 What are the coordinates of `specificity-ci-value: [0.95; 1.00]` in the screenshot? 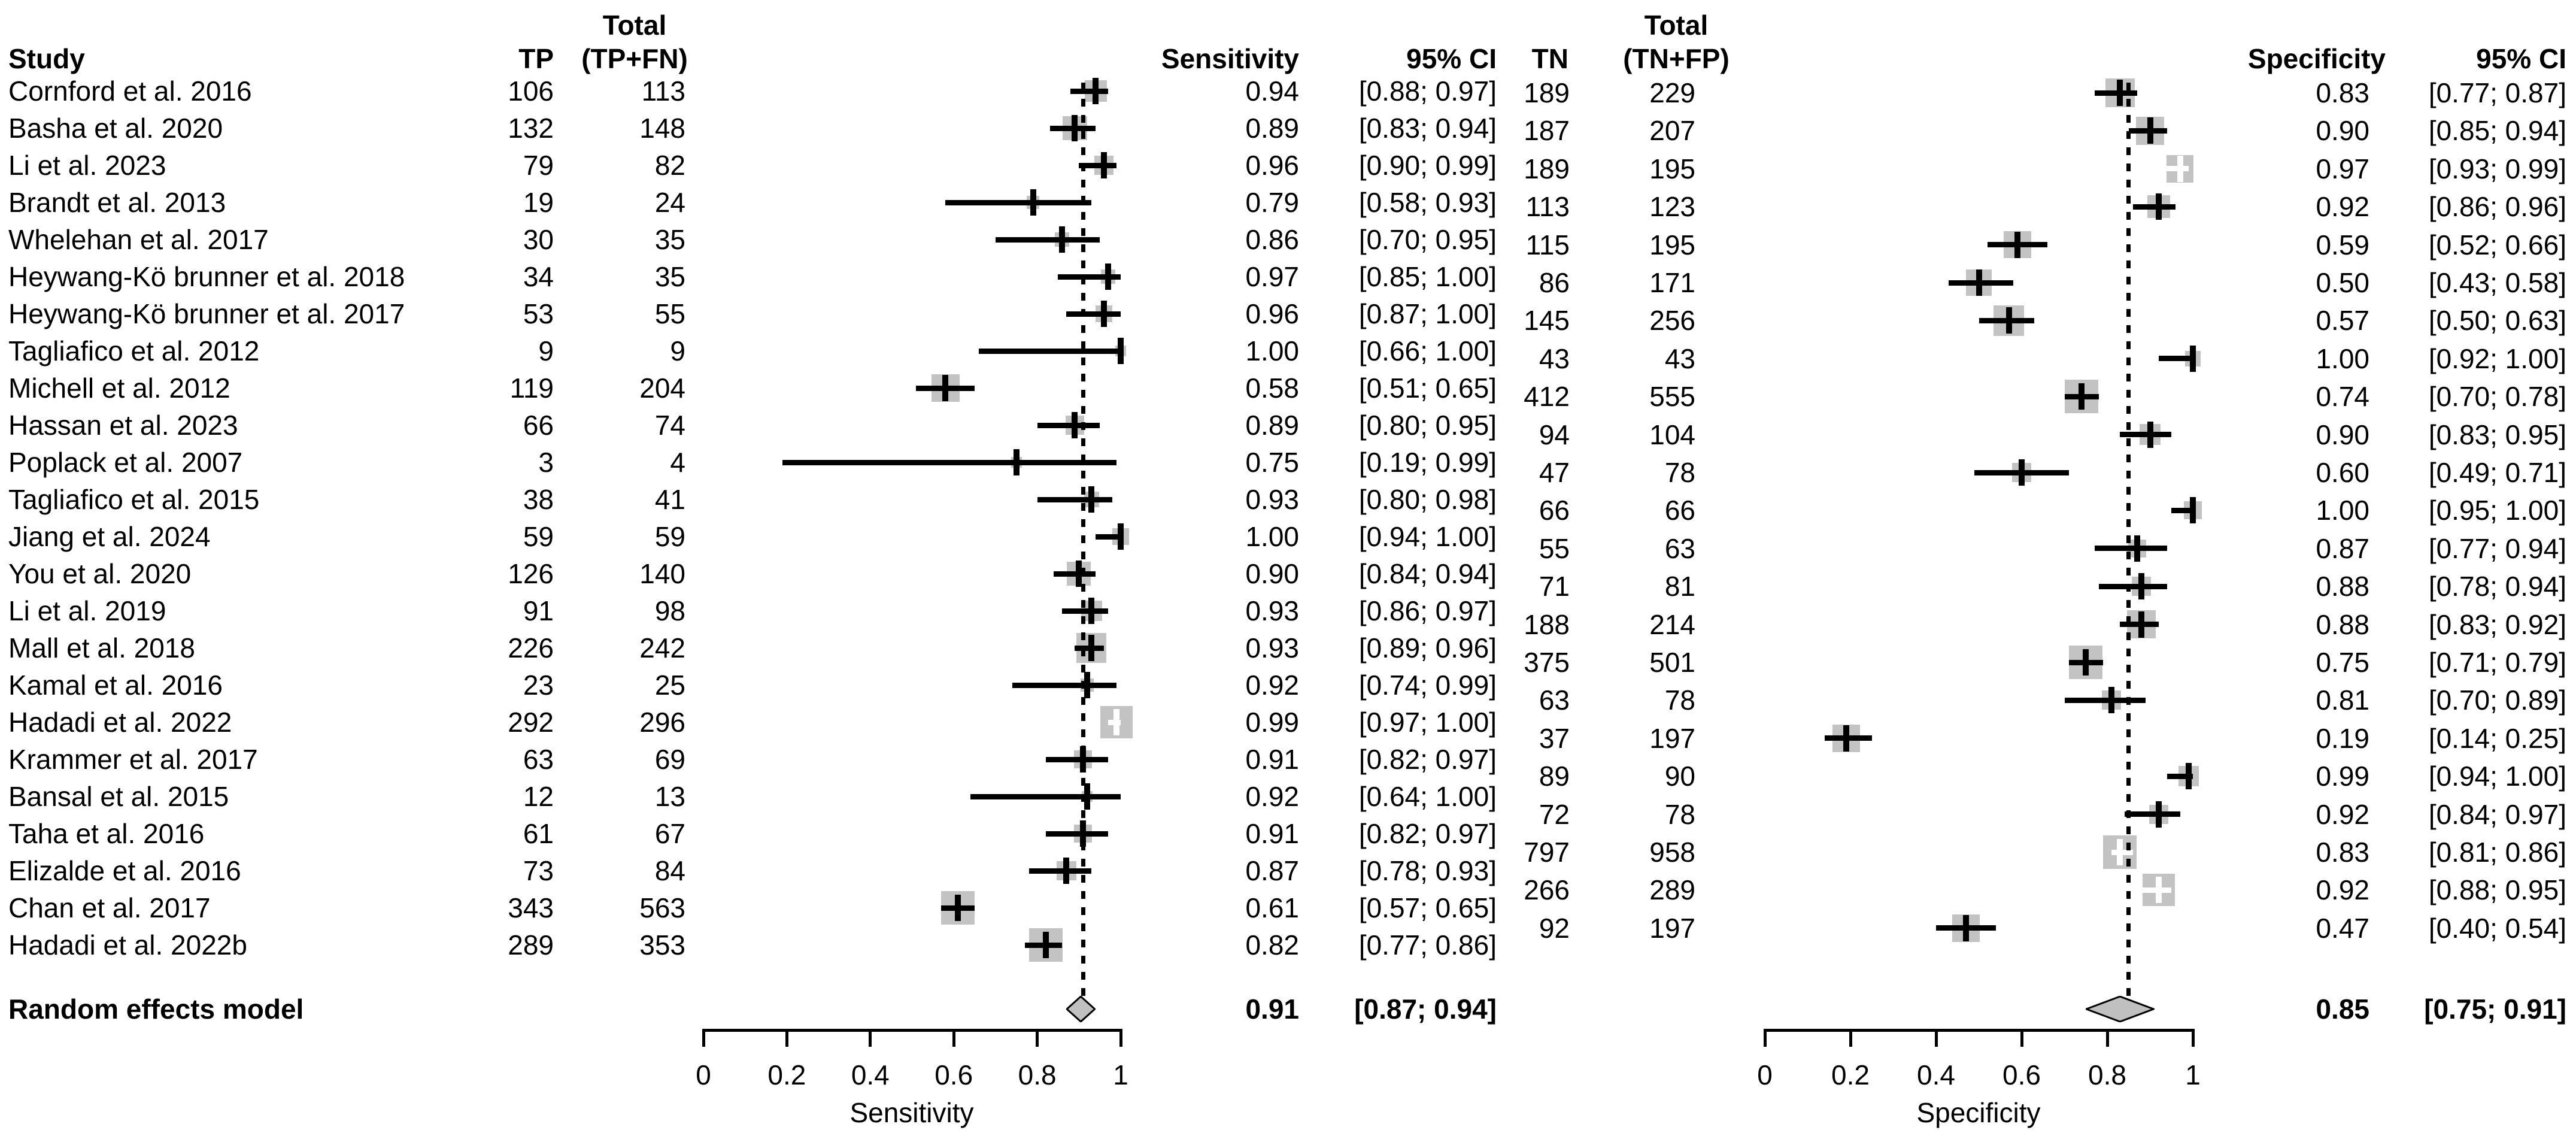 It's located at (2497, 511).